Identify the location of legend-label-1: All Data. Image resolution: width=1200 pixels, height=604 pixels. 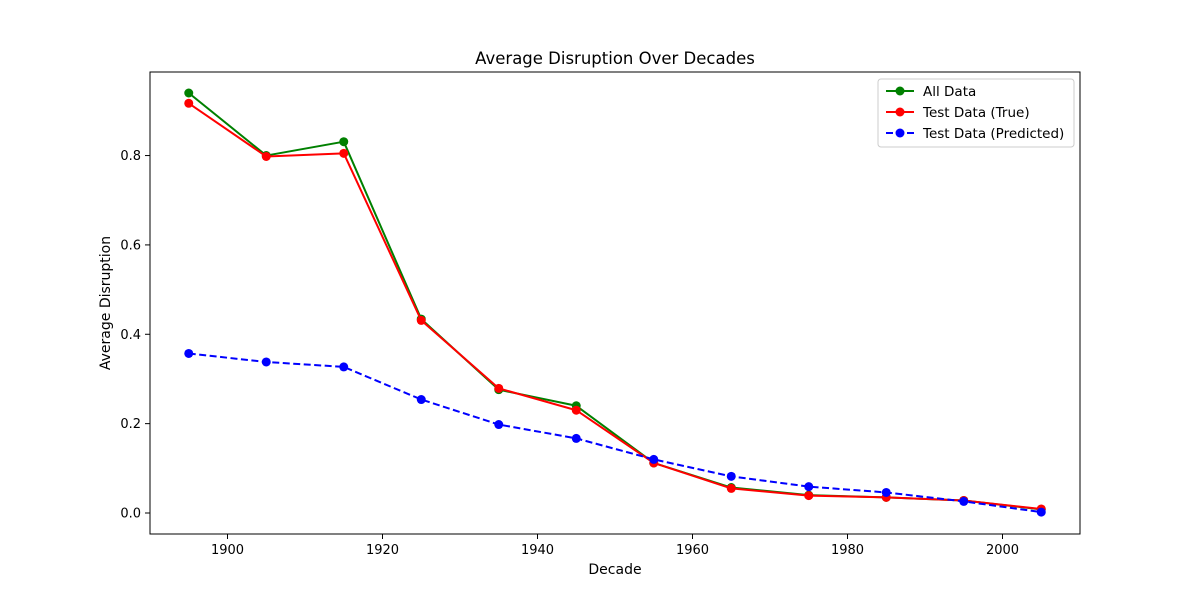
(949, 92).